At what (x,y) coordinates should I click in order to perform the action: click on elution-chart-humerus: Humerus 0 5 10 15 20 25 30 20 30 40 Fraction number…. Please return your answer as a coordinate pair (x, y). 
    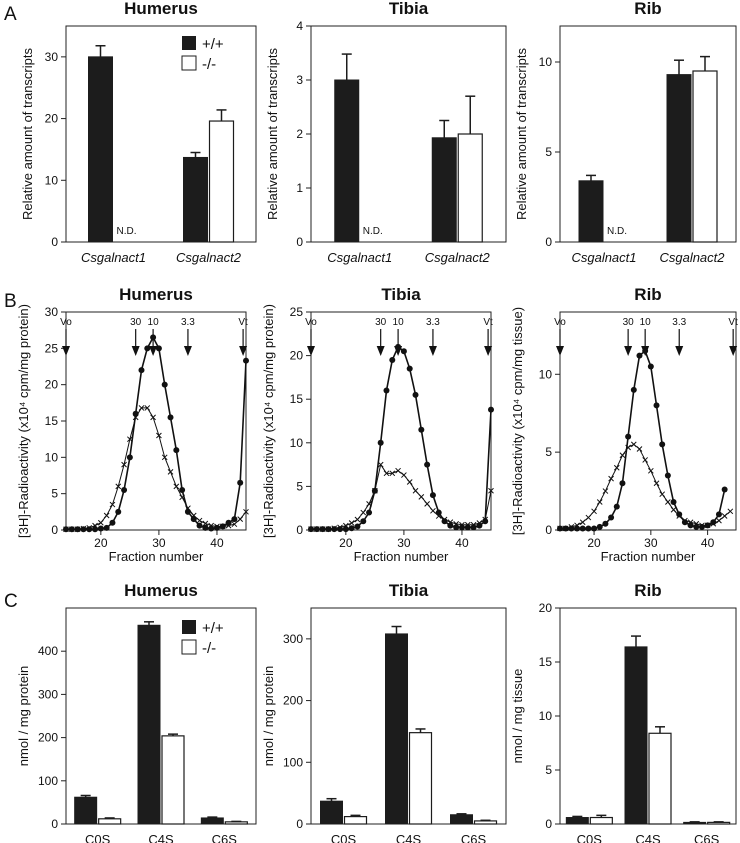
    Looking at the image, I should click on (132, 424).